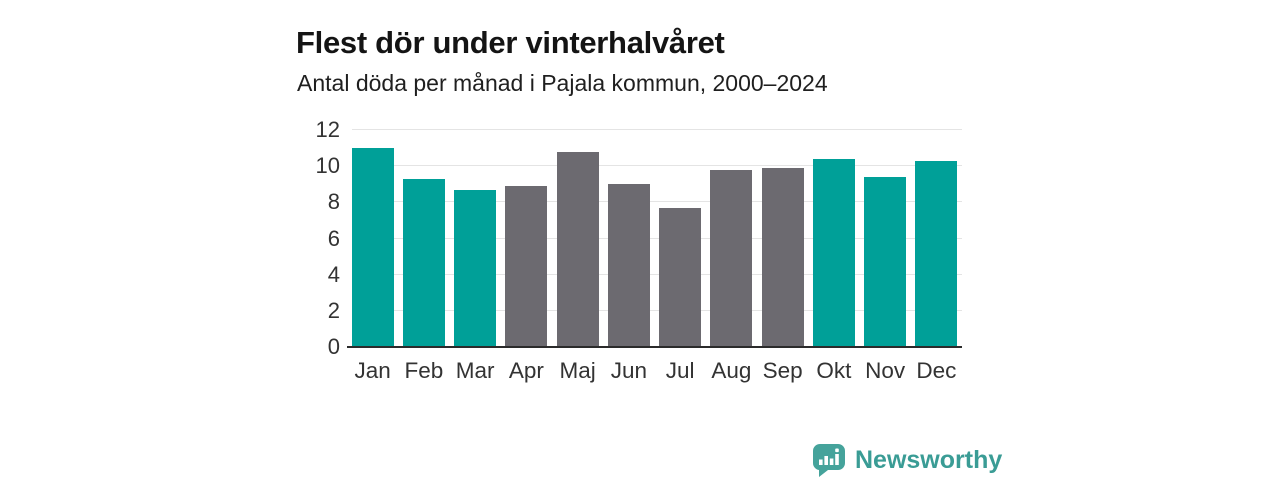 This screenshot has height=480, width=1280. I want to click on newsworthy-branding: Newsworthy, so click(907, 460).